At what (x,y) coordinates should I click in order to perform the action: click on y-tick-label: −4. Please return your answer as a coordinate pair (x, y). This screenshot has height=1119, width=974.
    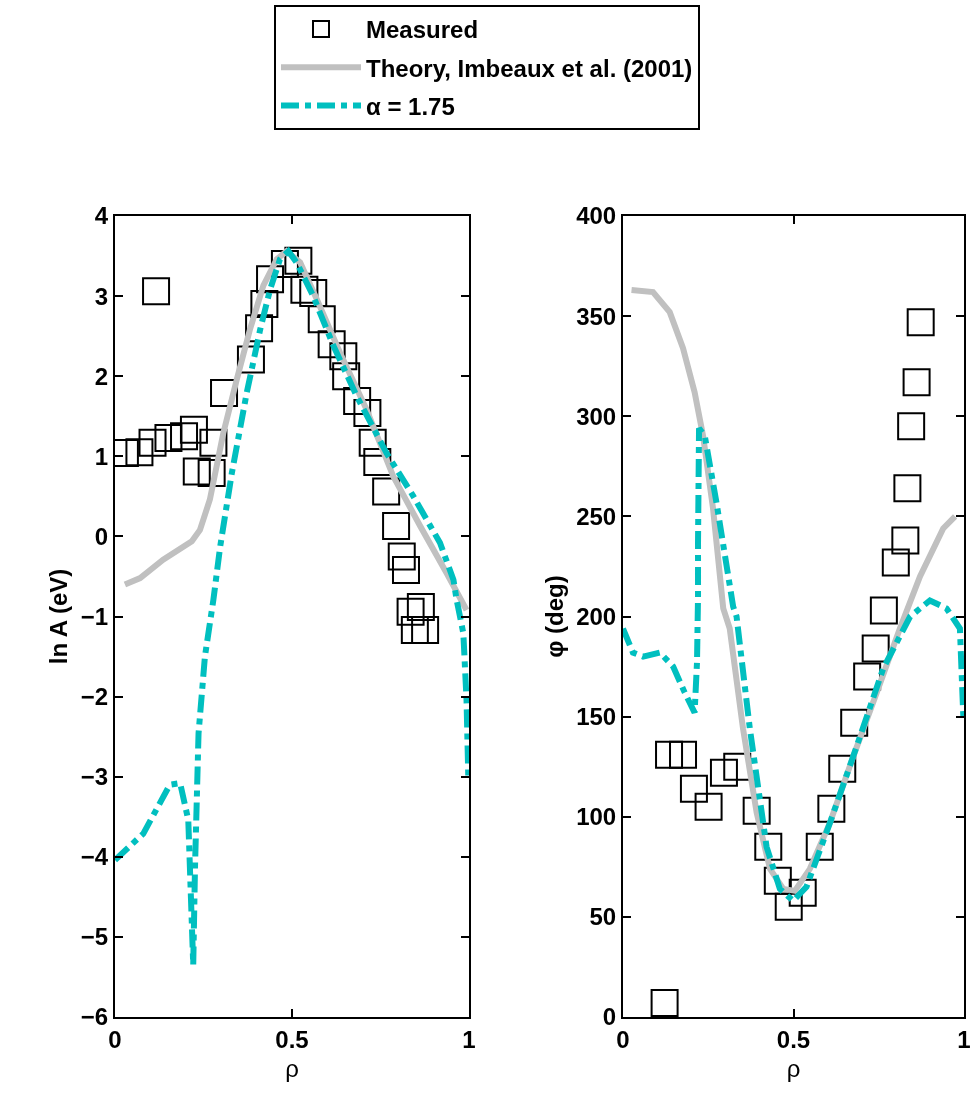
    Looking at the image, I should click on (94, 857).